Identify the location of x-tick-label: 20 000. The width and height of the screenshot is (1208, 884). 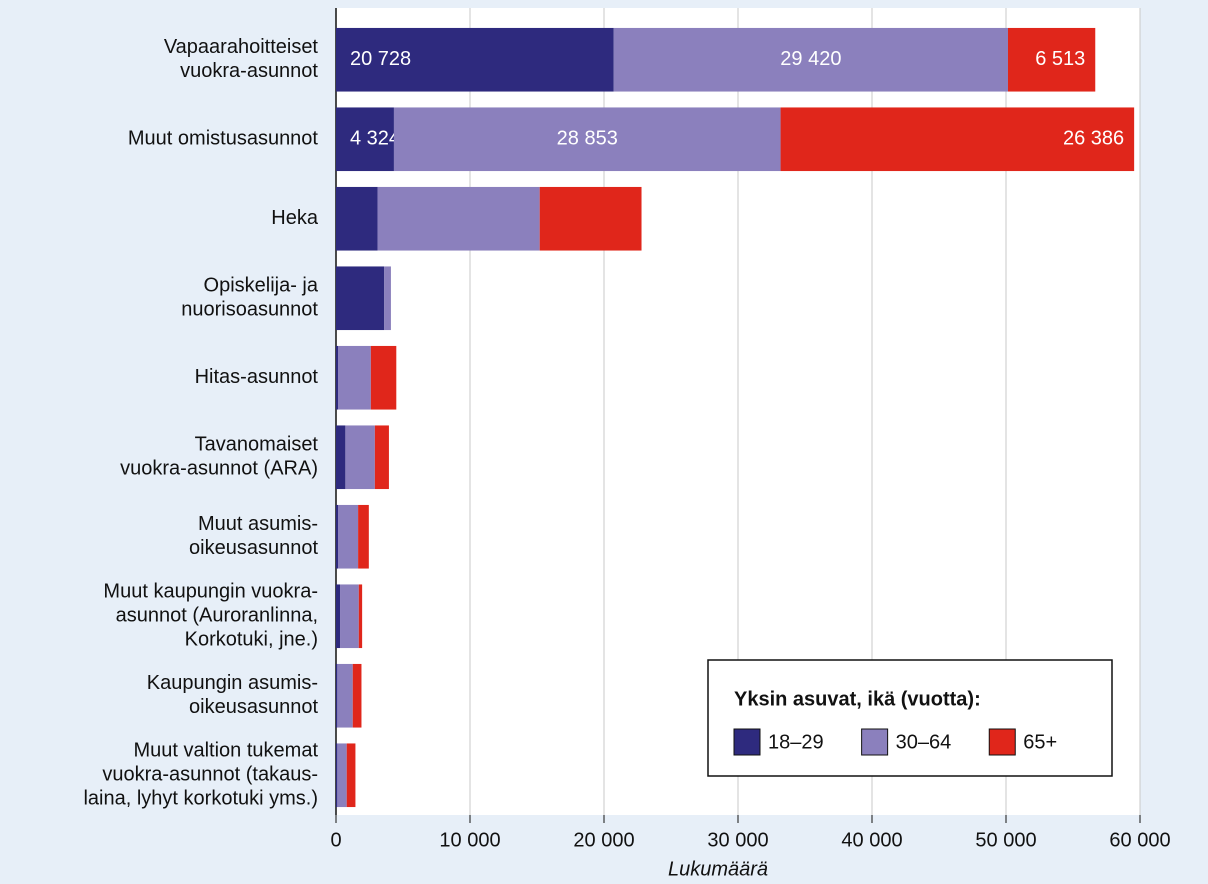
(603, 840).